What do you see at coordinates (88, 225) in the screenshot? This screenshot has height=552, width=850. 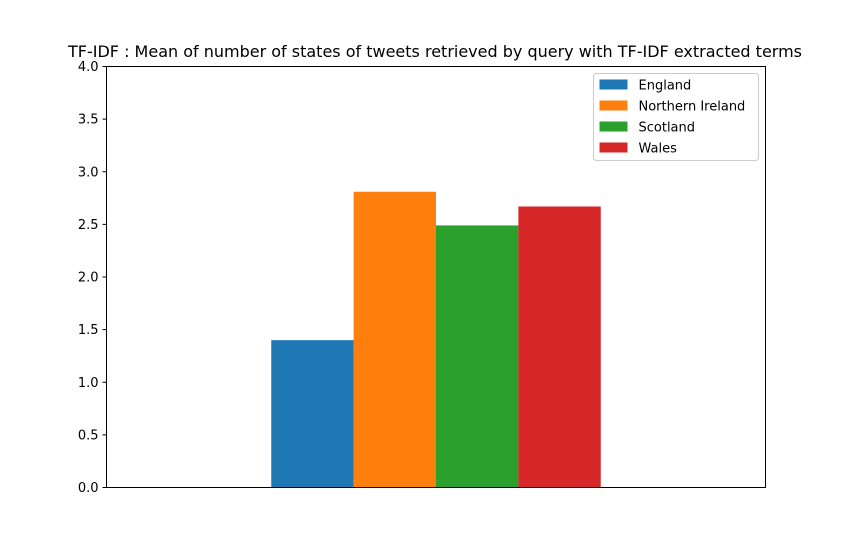 I see `y-tick-label: 2.5` at bounding box center [88, 225].